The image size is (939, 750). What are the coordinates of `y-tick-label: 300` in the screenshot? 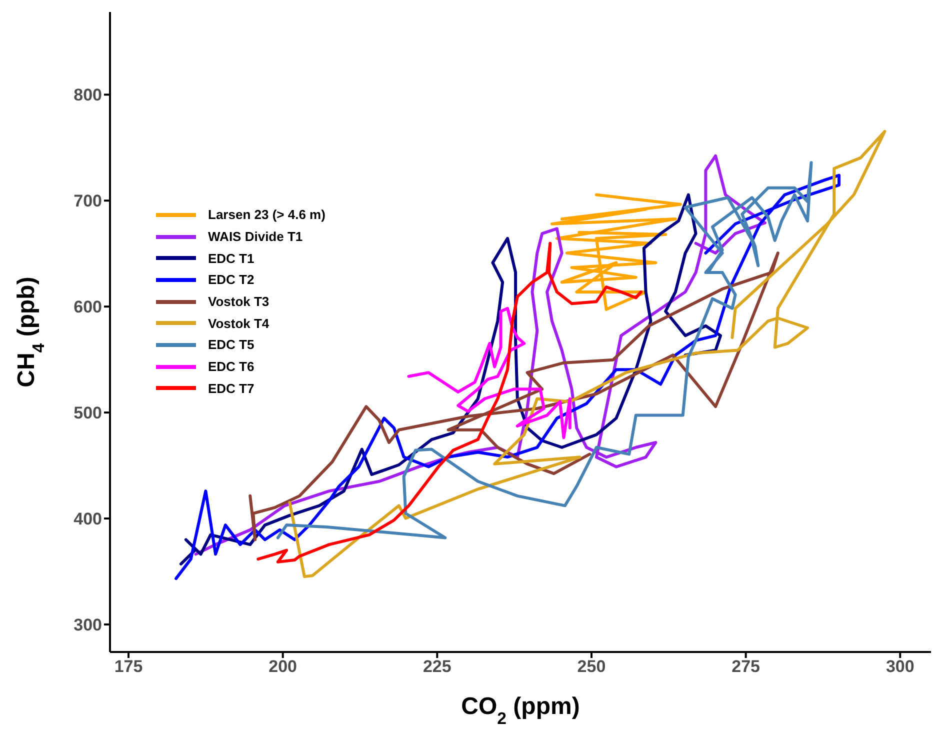 It's located at (88, 624).